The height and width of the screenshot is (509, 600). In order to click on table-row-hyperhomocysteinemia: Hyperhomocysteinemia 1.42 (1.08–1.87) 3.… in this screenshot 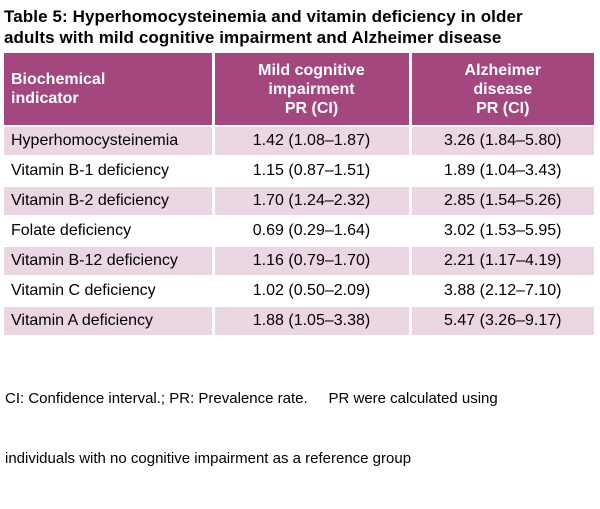, I will do `click(299, 141)`.